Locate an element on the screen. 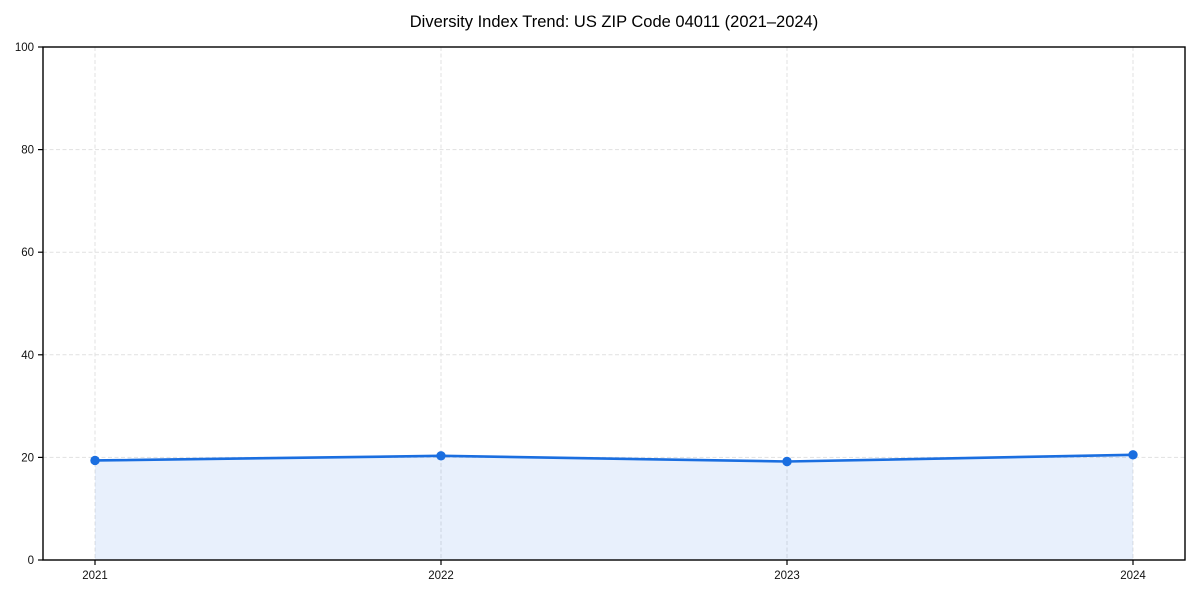 This screenshot has width=1200, height=600. y-tick-label: 20 is located at coordinates (27, 458).